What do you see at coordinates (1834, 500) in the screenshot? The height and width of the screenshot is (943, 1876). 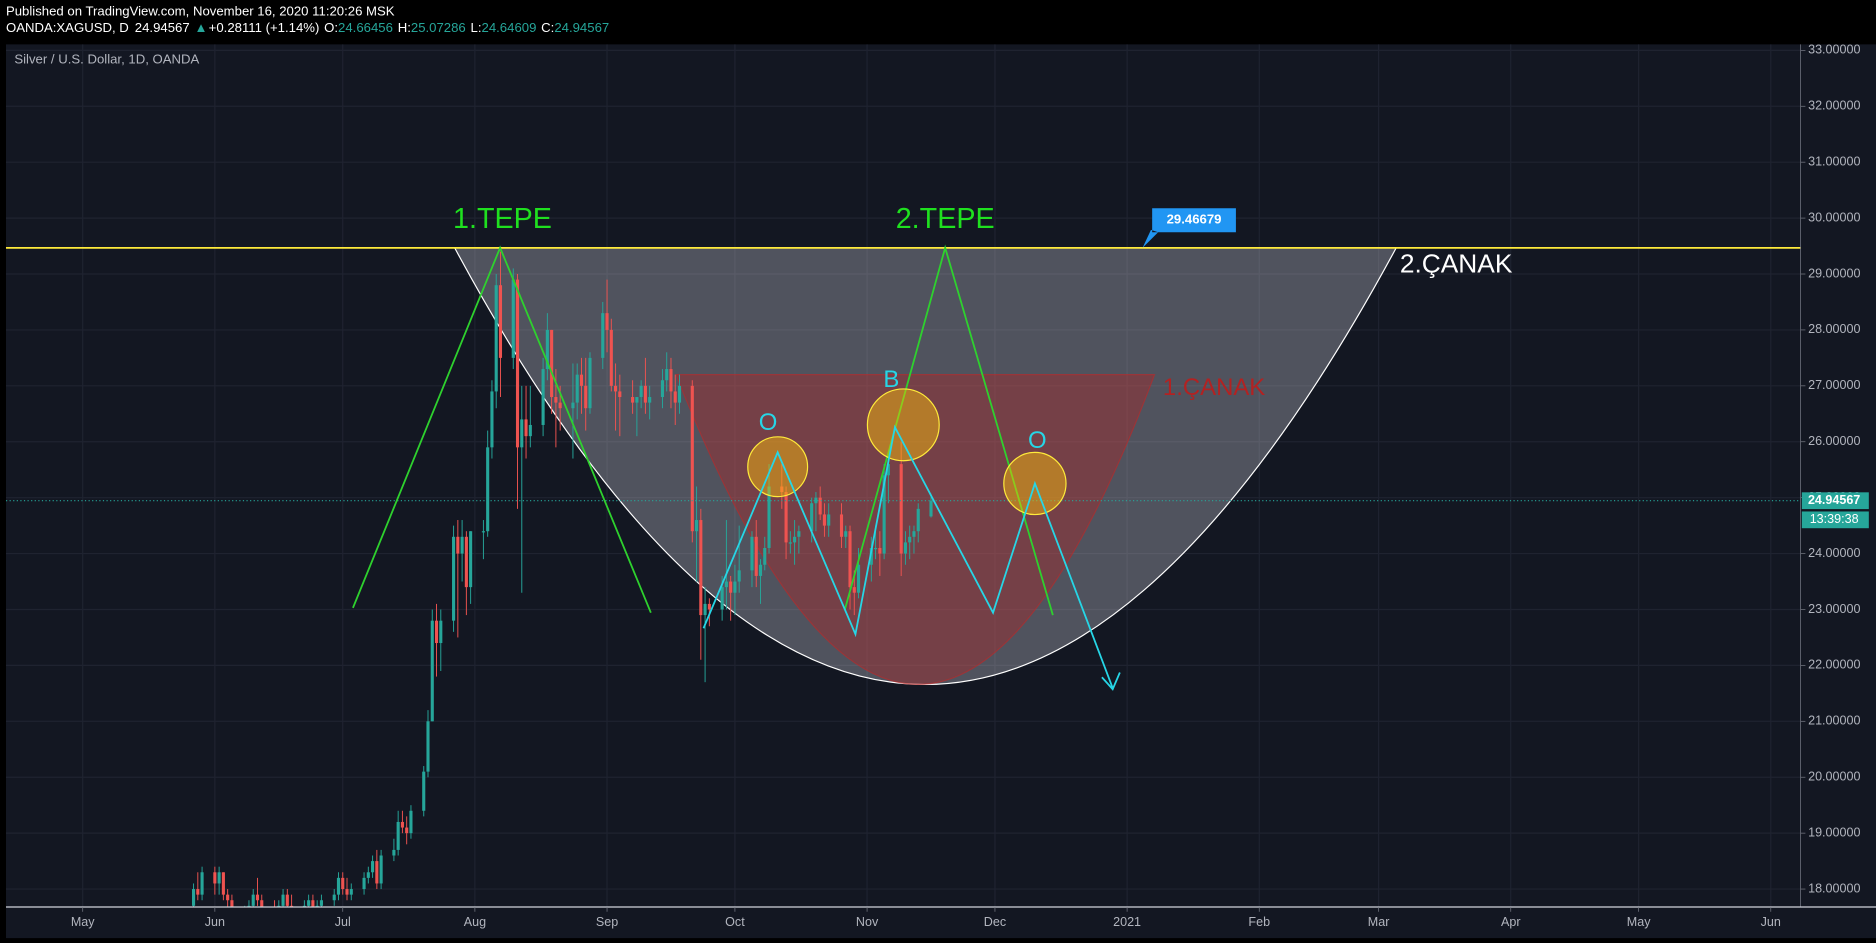 I see `last-price-label: 24.94567` at bounding box center [1834, 500].